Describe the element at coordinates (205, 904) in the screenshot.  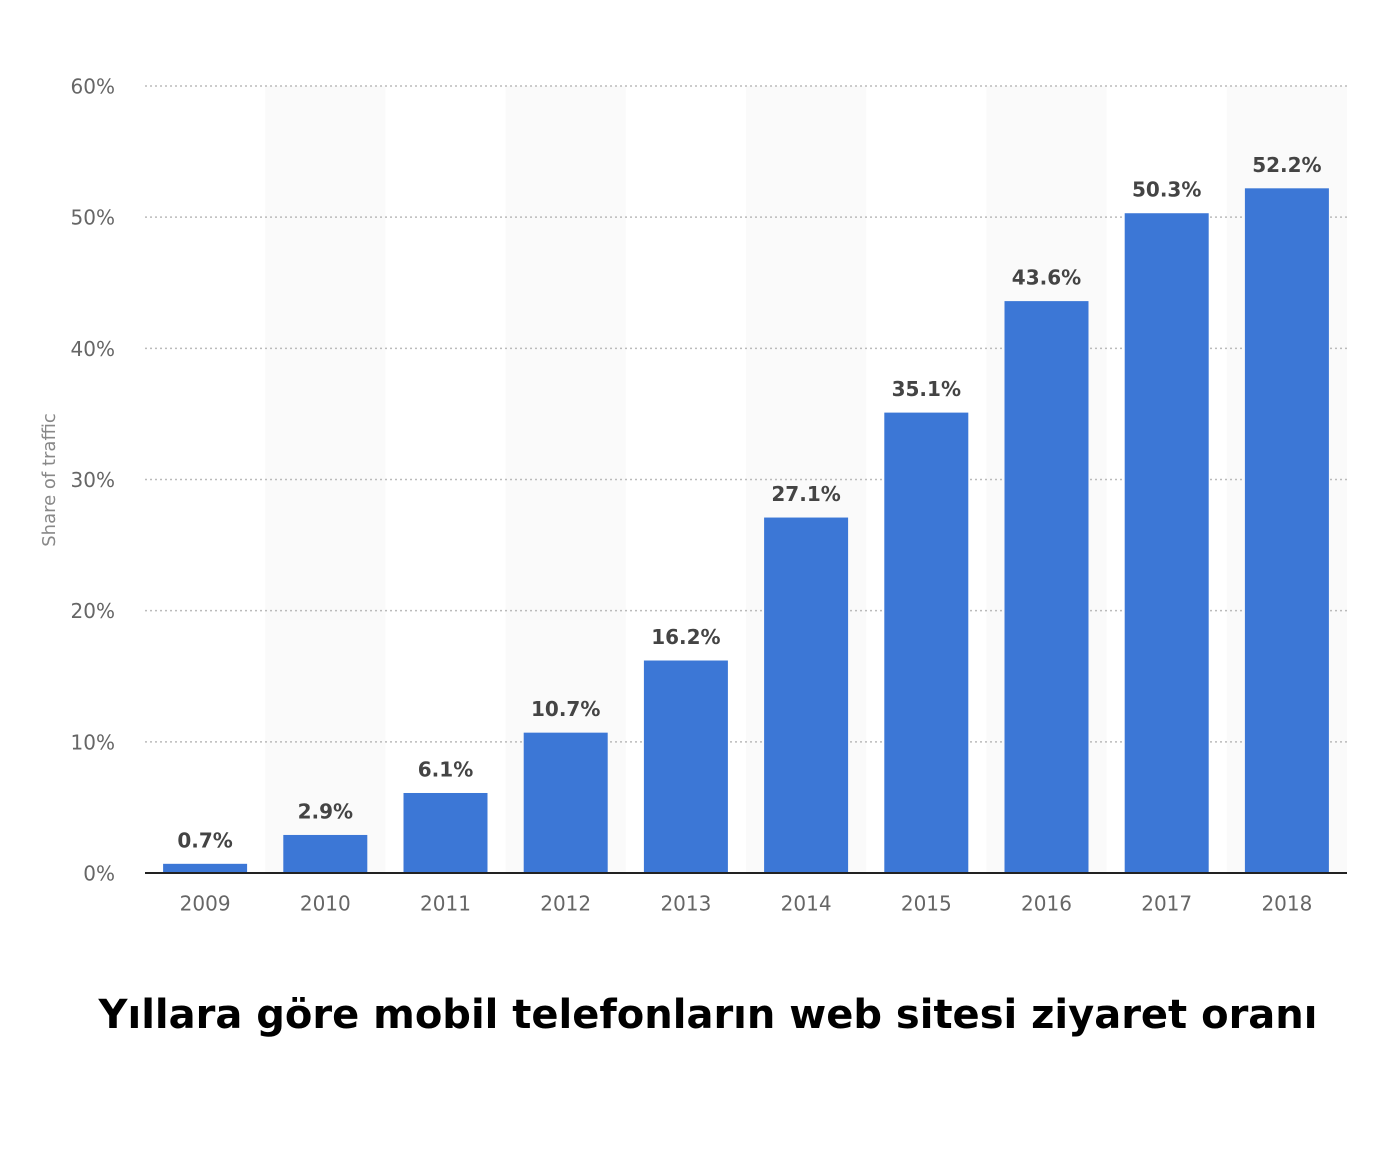
I see `x-tick-label: 2009` at that location.